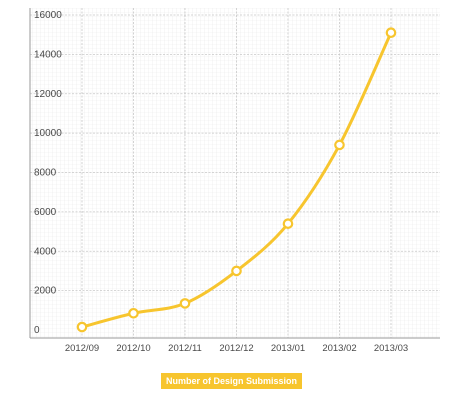 This screenshot has width=468, height=400. Describe the element at coordinates (45, 251) in the screenshot. I see `y-tick-label: 4000` at that location.